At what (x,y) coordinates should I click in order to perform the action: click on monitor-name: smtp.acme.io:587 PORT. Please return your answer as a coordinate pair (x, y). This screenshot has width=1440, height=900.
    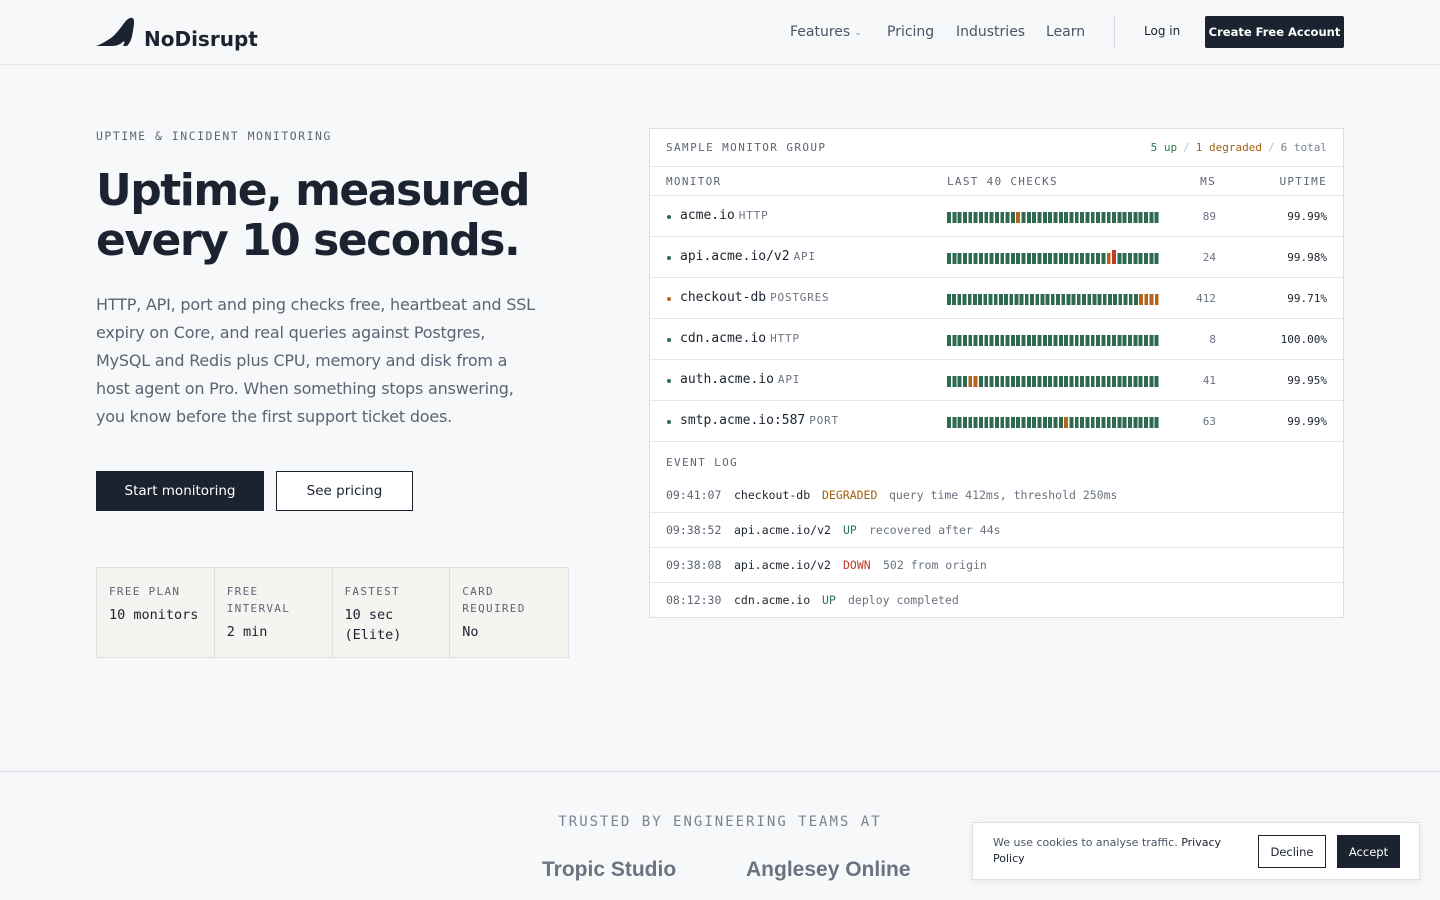
    Looking at the image, I should click on (759, 420).